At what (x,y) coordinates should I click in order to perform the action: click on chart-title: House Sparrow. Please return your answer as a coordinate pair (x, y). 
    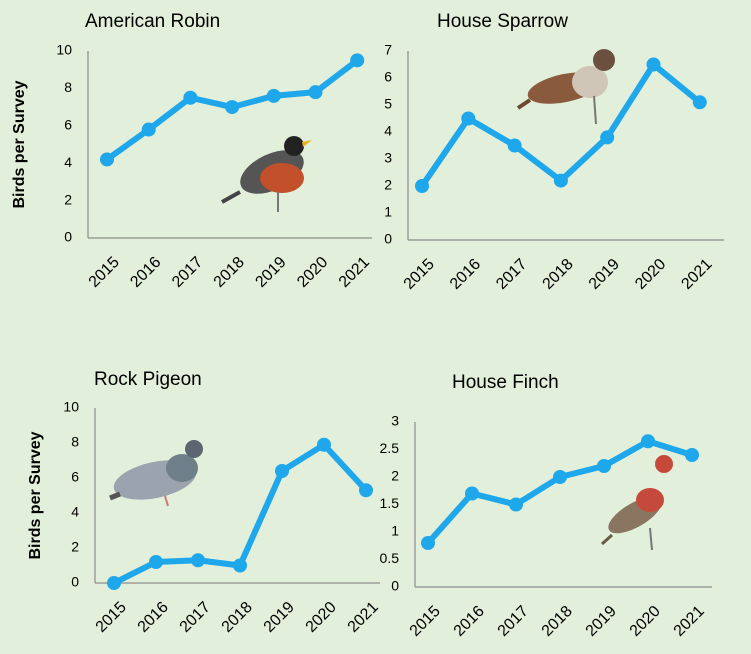
    Looking at the image, I should click on (502, 21).